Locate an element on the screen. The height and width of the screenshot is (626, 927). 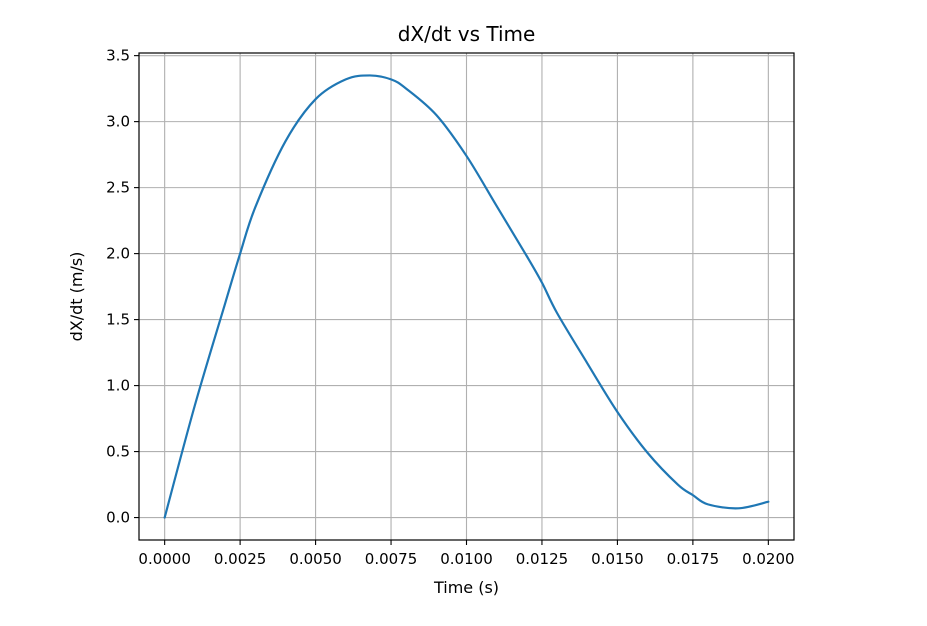
y-tick-label: 1.0 is located at coordinates (118, 386).